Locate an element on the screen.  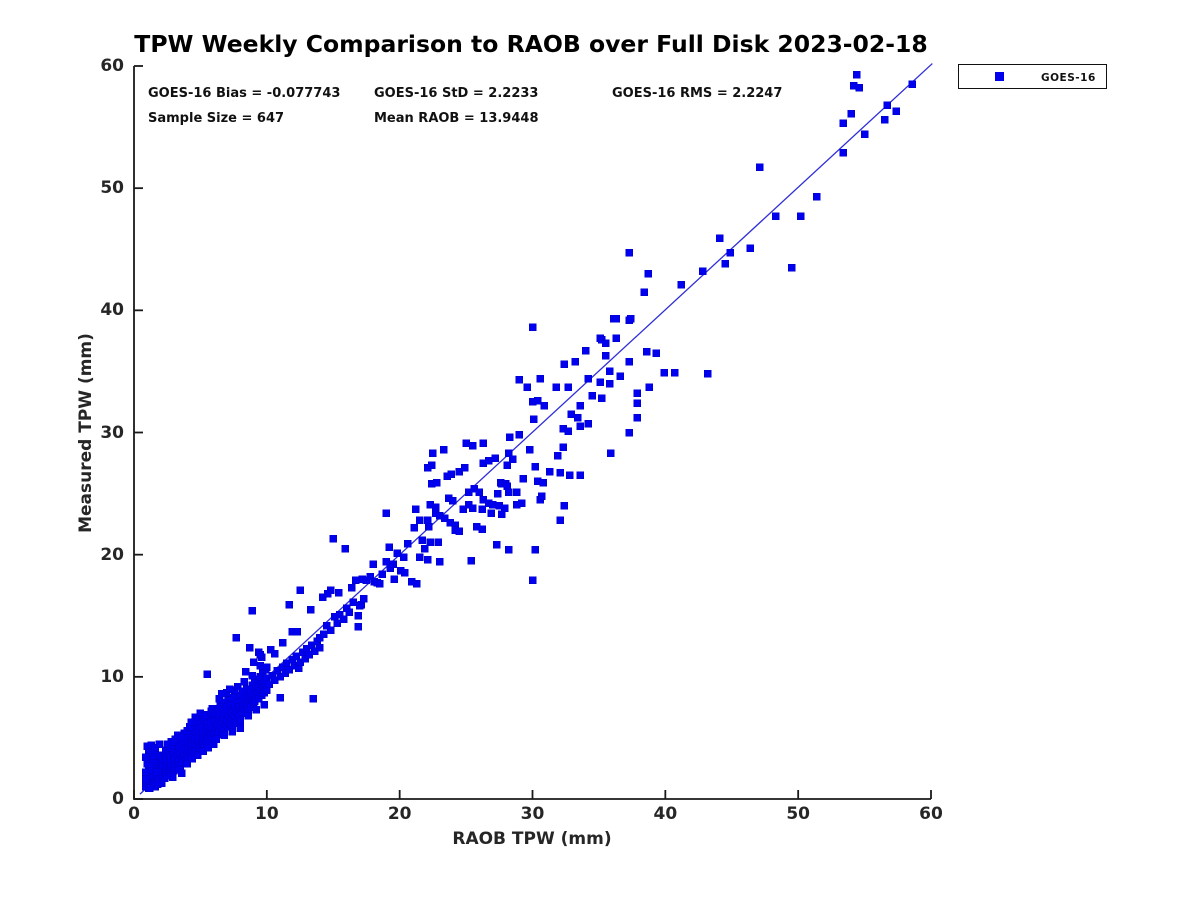
stat-sample-size: Sample Size = 647 is located at coordinates (216, 118).